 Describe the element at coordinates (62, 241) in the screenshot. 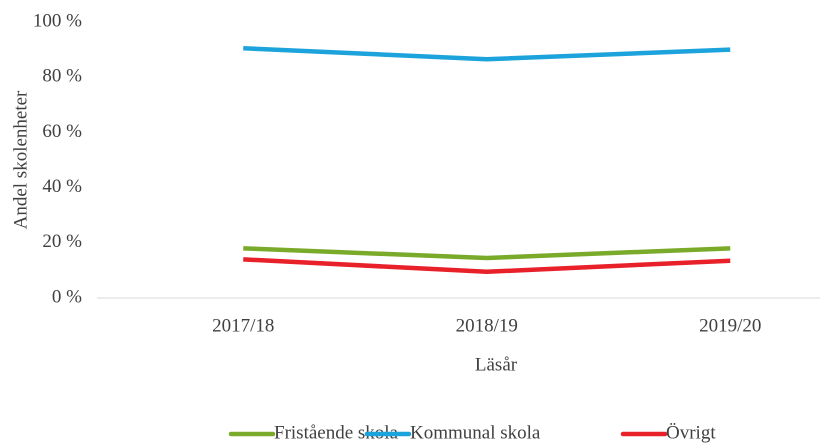

I see `y-tick-label: 20 %` at that location.